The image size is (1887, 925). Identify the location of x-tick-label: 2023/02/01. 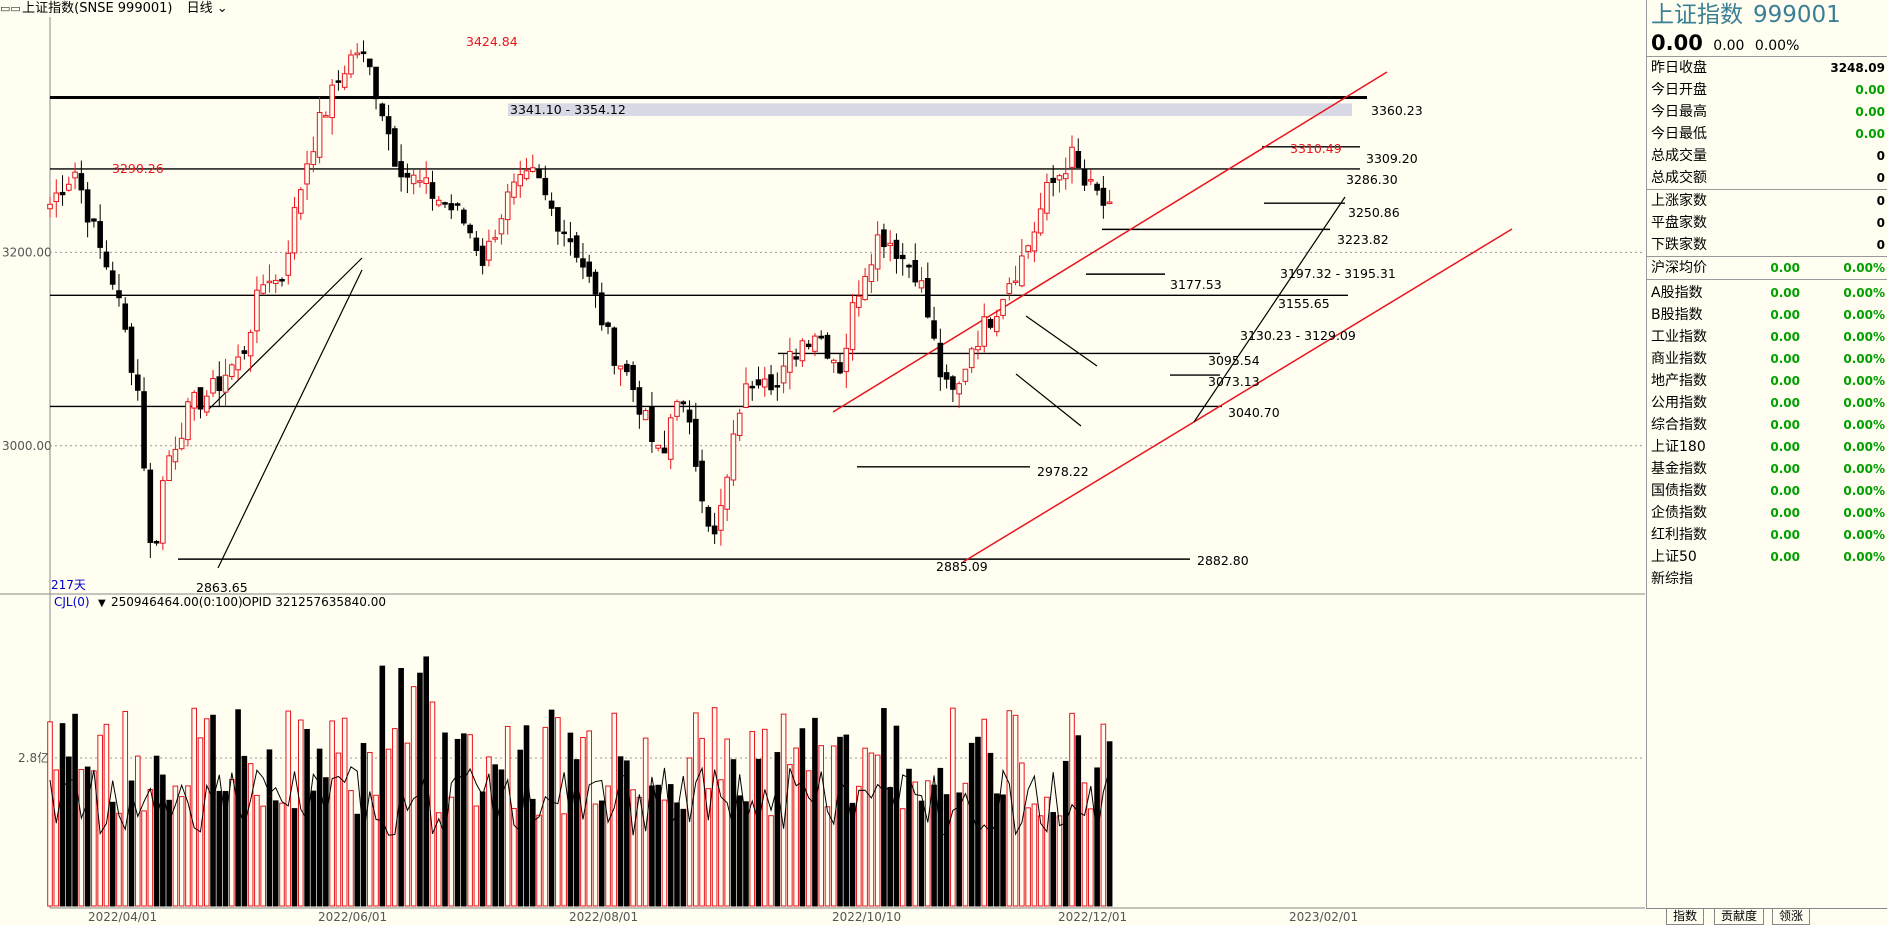
(1323, 917).